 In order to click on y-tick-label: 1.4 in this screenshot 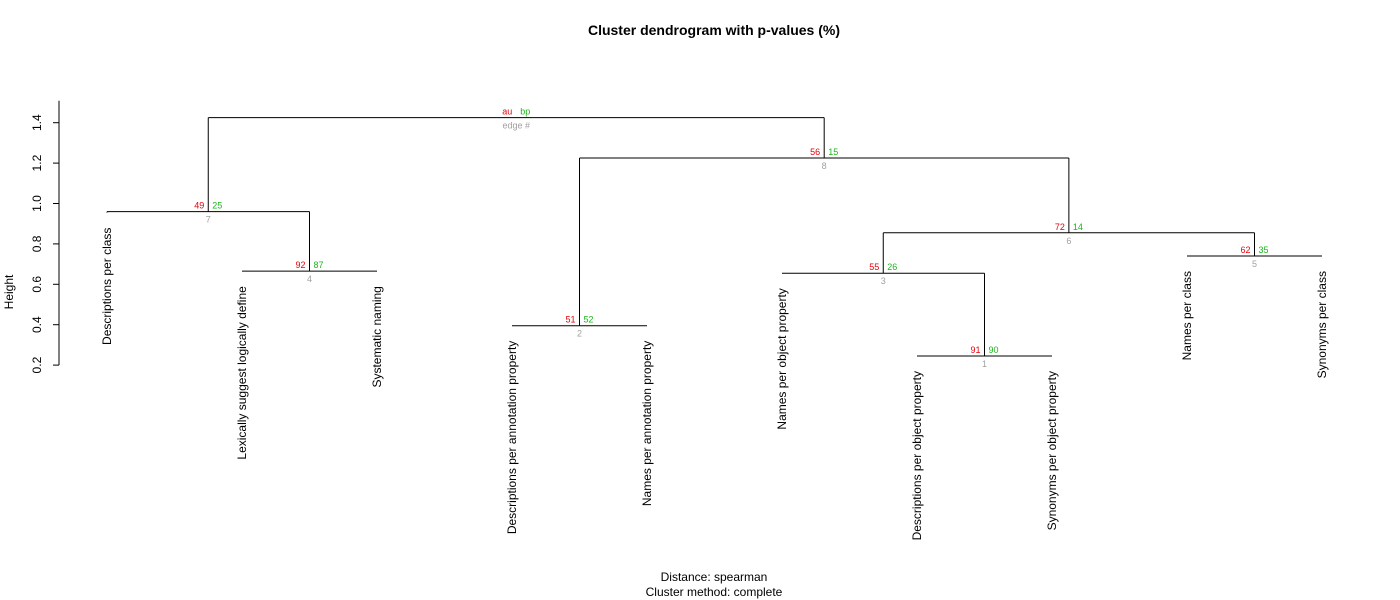, I will do `click(37, 122)`.